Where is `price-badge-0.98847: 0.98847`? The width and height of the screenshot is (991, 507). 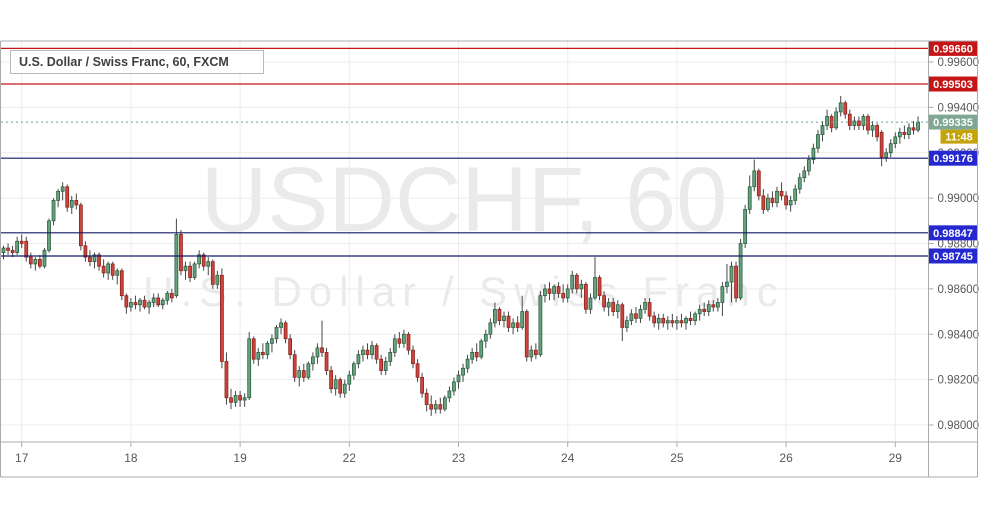 price-badge-0.98847: 0.98847 is located at coordinates (953, 233).